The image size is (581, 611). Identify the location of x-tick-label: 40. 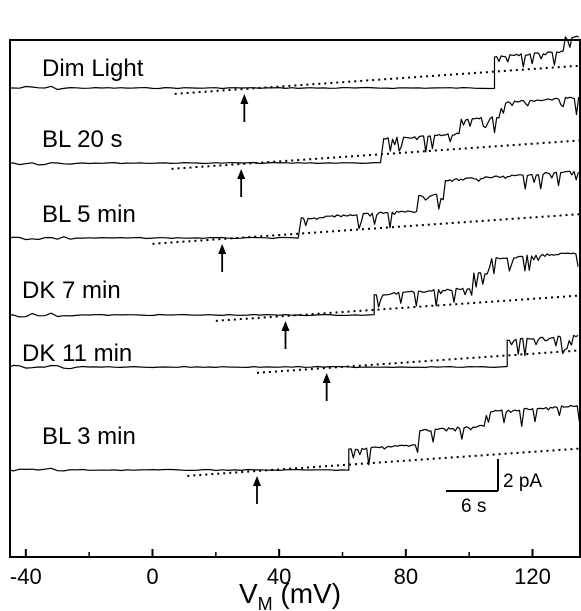
(279, 576).